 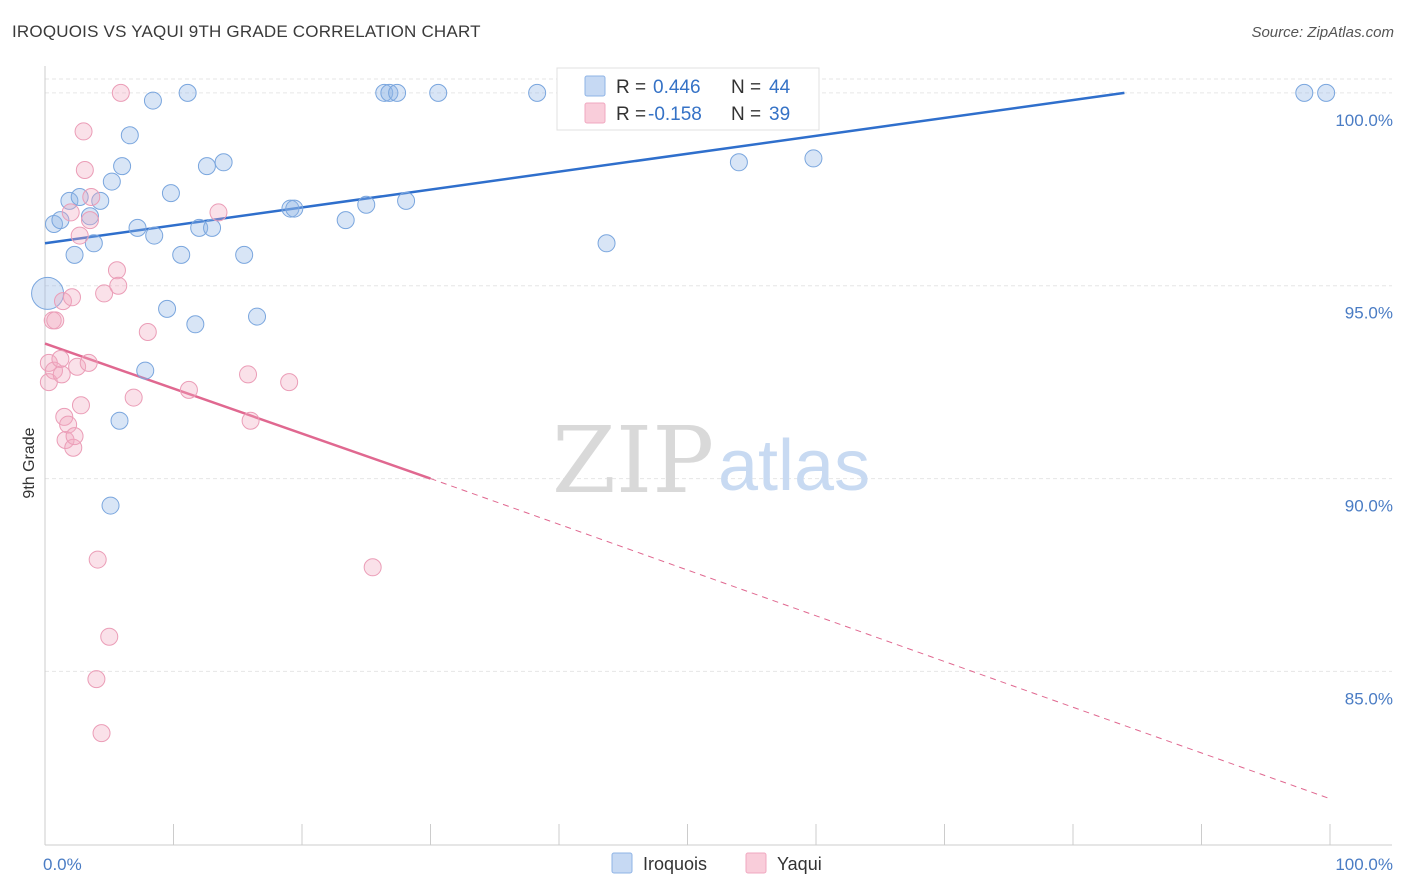 I want to click on legend-n-label-yaqui: N =, so click(x=746, y=114).